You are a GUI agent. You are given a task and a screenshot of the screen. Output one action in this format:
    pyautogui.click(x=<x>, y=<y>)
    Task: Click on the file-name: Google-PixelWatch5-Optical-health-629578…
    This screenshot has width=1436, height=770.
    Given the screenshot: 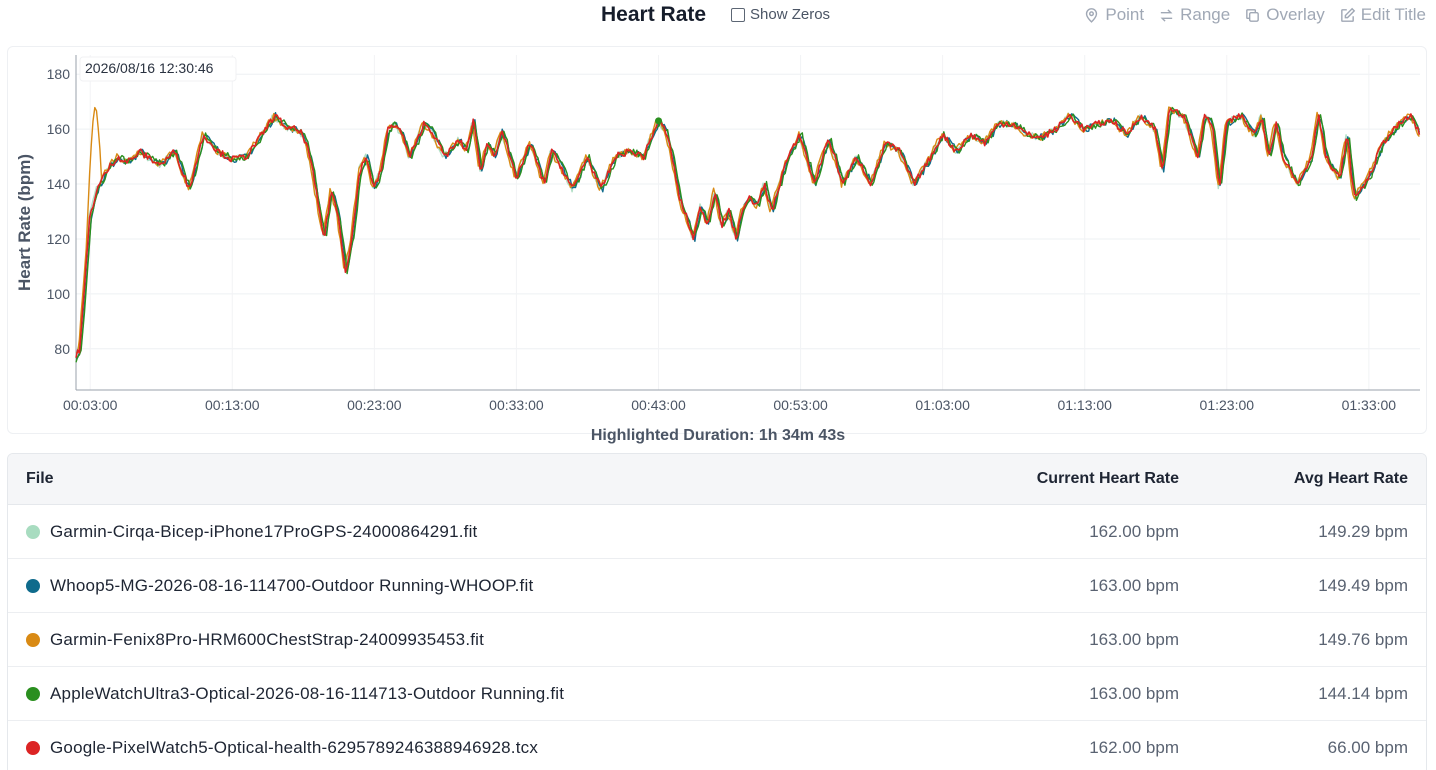 What is the action you would take?
    pyautogui.click(x=294, y=747)
    